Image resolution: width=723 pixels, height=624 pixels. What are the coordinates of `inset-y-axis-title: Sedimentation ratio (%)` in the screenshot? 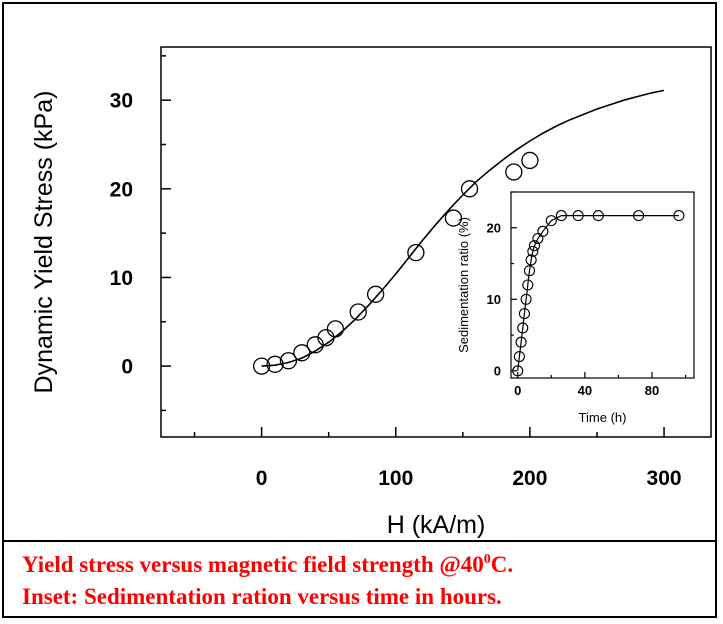 It's located at (463, 285).